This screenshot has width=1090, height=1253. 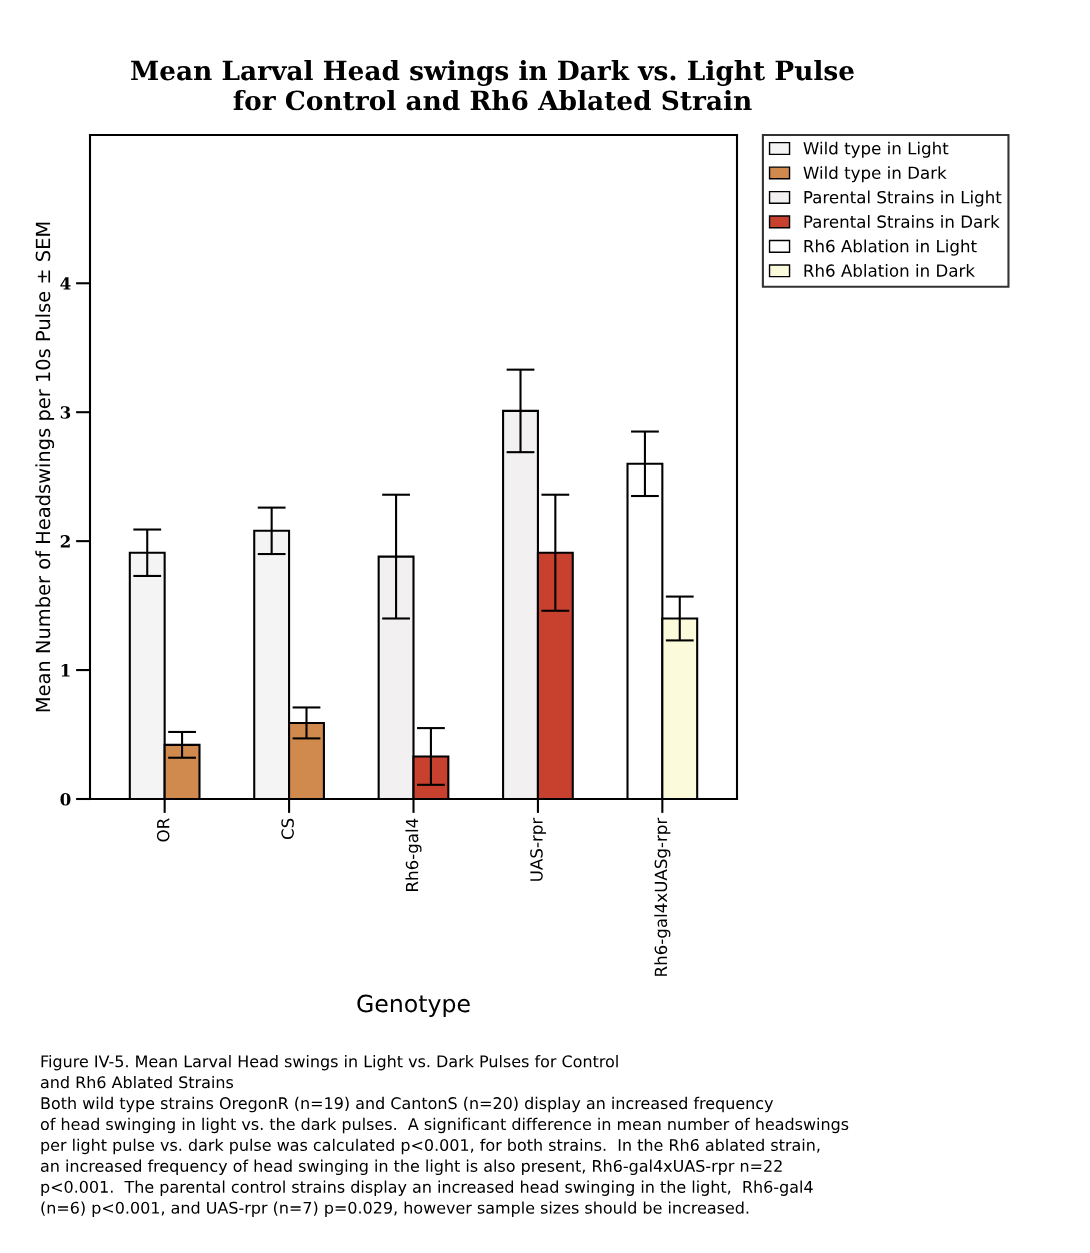 What do you see at coordinates (902, 221) in the screenshot?
I see `legend-label: Parental Strains in Dark` at bounding box center [902, 221].